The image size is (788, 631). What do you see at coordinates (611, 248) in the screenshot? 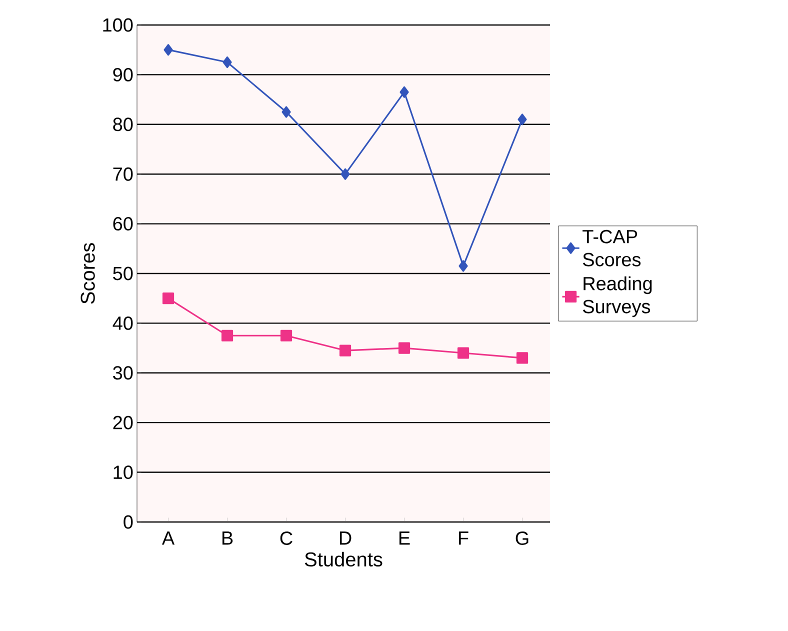
I see `legend-label: T-CAP Scores` at bounding box center [611, 248].